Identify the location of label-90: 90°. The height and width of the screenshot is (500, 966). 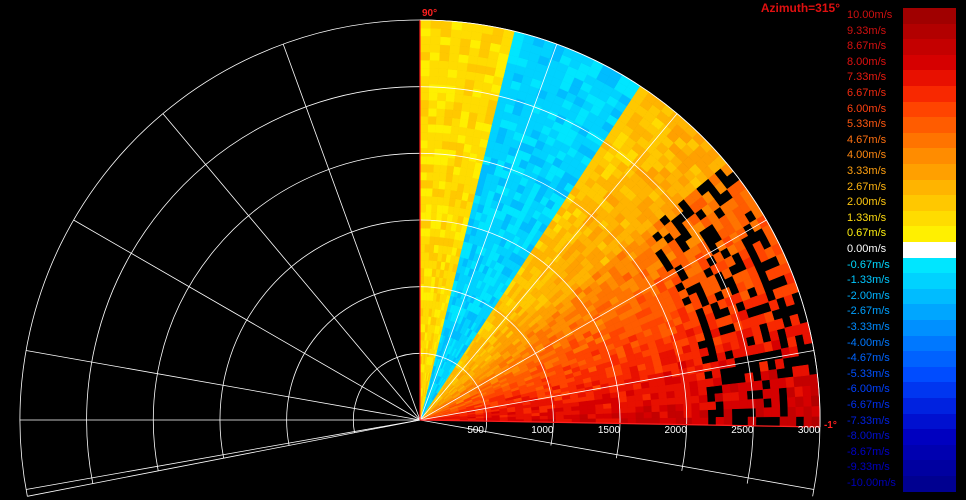
(429, 13).